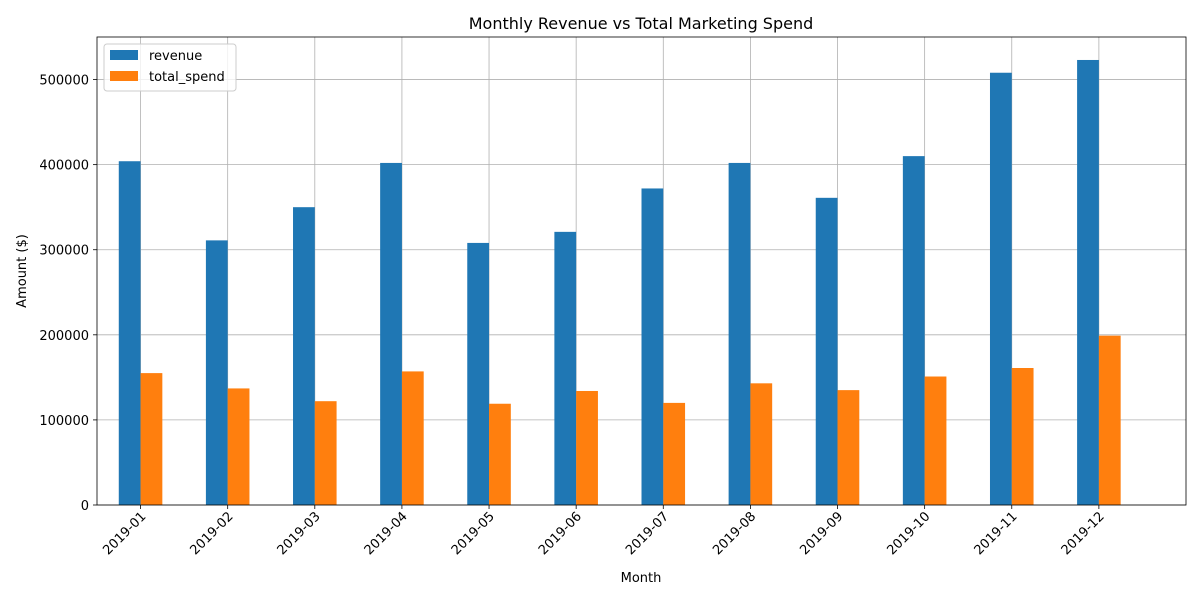  What do you see at coordinates (124, 55) in the screenshot?
I see `legend-swatch-revenue` at bounding box center [124, 55].